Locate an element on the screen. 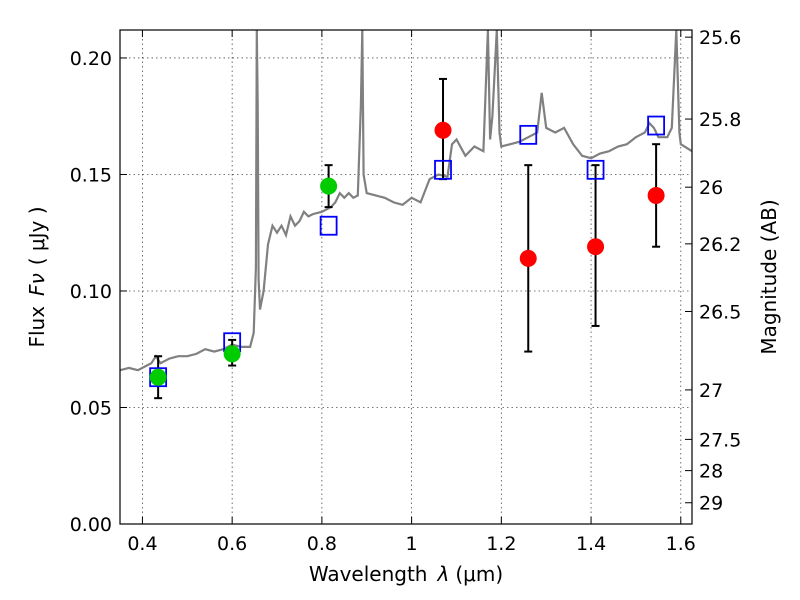 This screenshot has width=800, height=600. x-tick-label: 0.8 is located at coordinates (322, 544).